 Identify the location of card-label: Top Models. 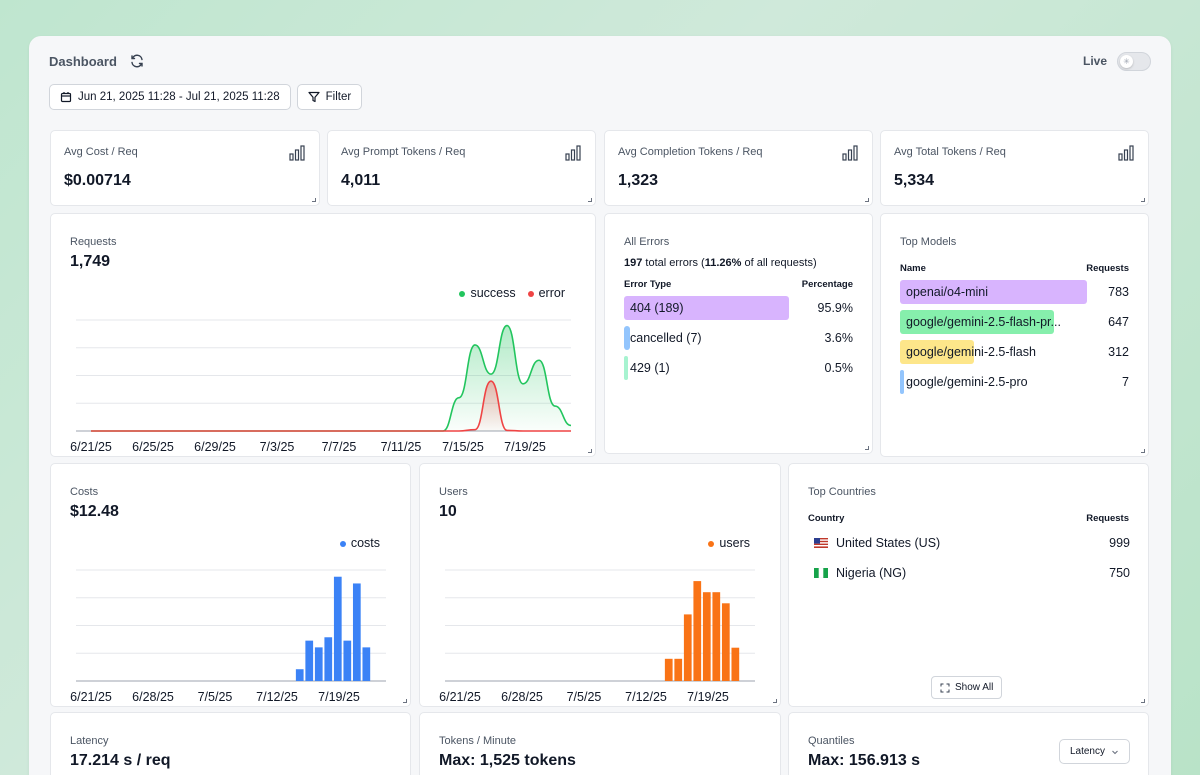
(928, 242).